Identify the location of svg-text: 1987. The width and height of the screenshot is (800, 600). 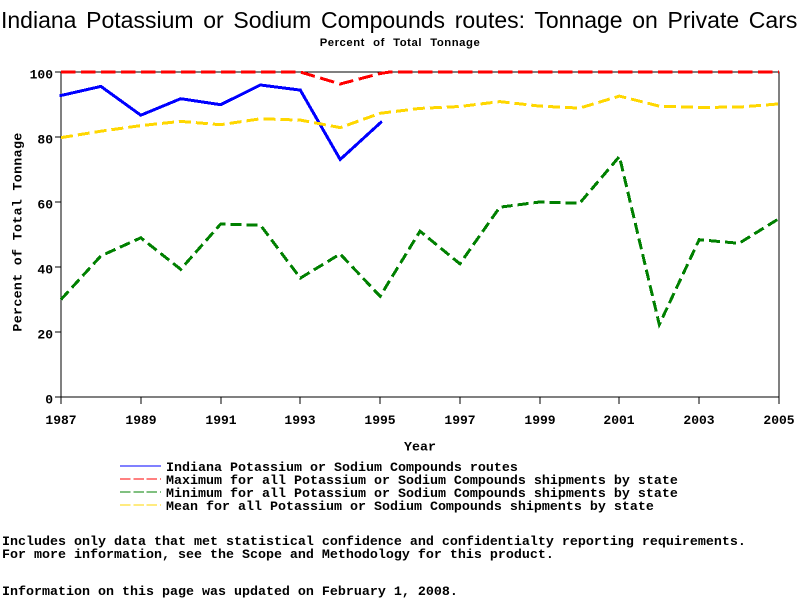
(60, 420).